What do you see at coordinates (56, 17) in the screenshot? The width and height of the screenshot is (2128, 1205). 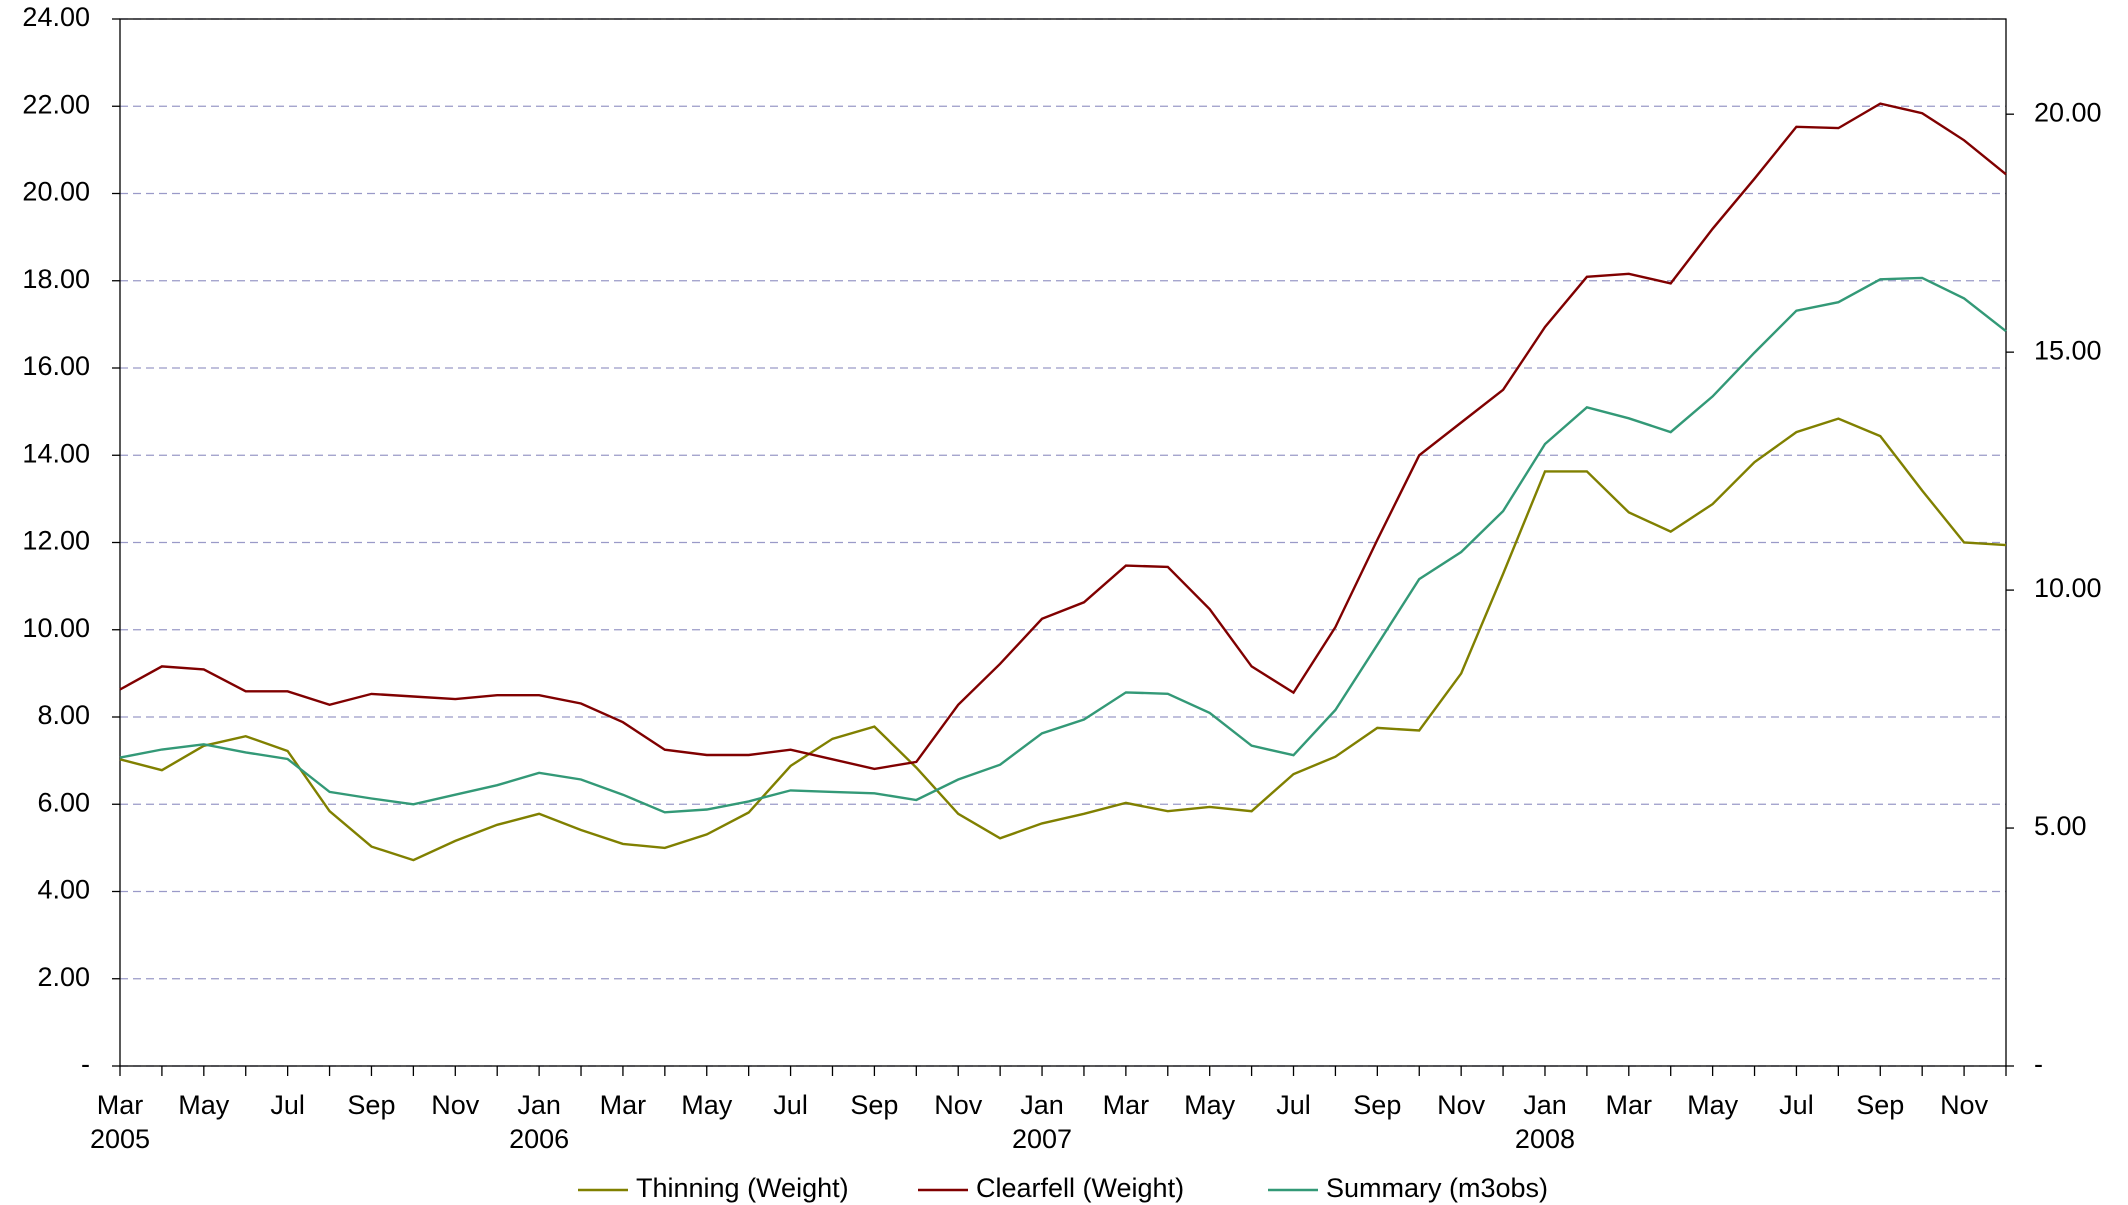 I see `y-tick-label: 24.00` at bounding box center [56, 17].